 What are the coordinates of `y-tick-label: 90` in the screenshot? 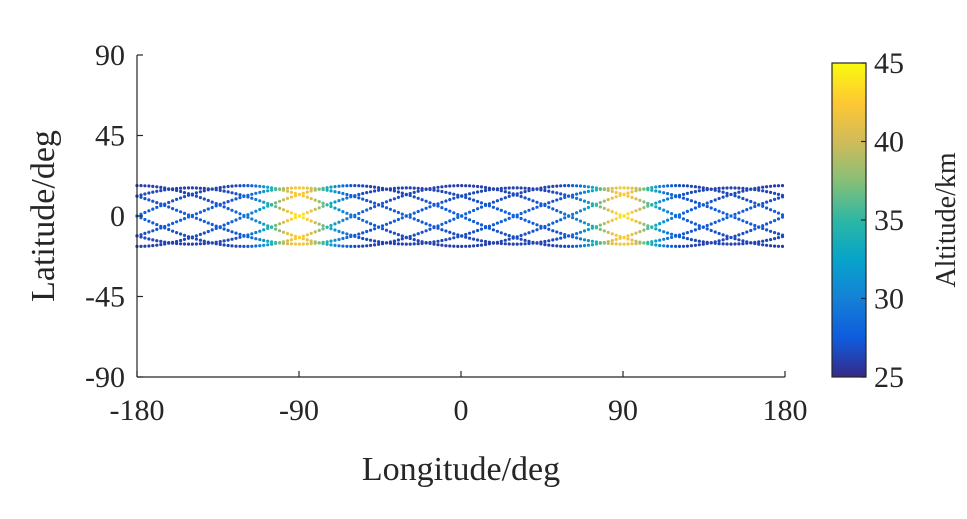 It's located at (110, 55).